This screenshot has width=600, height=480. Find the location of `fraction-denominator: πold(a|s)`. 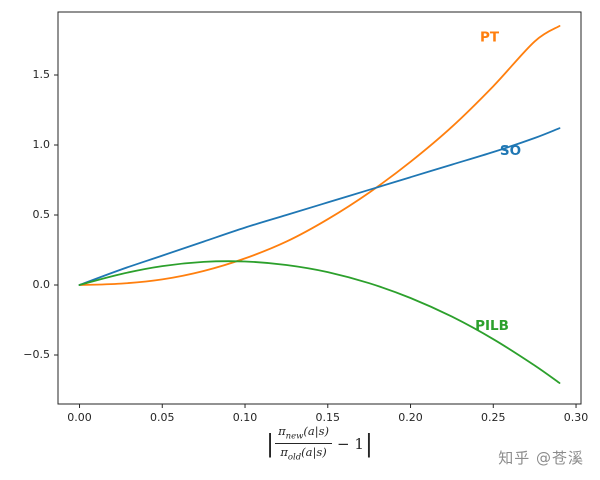

fraction-denominator: πold(a|s) is located at coordinates (303, 453).